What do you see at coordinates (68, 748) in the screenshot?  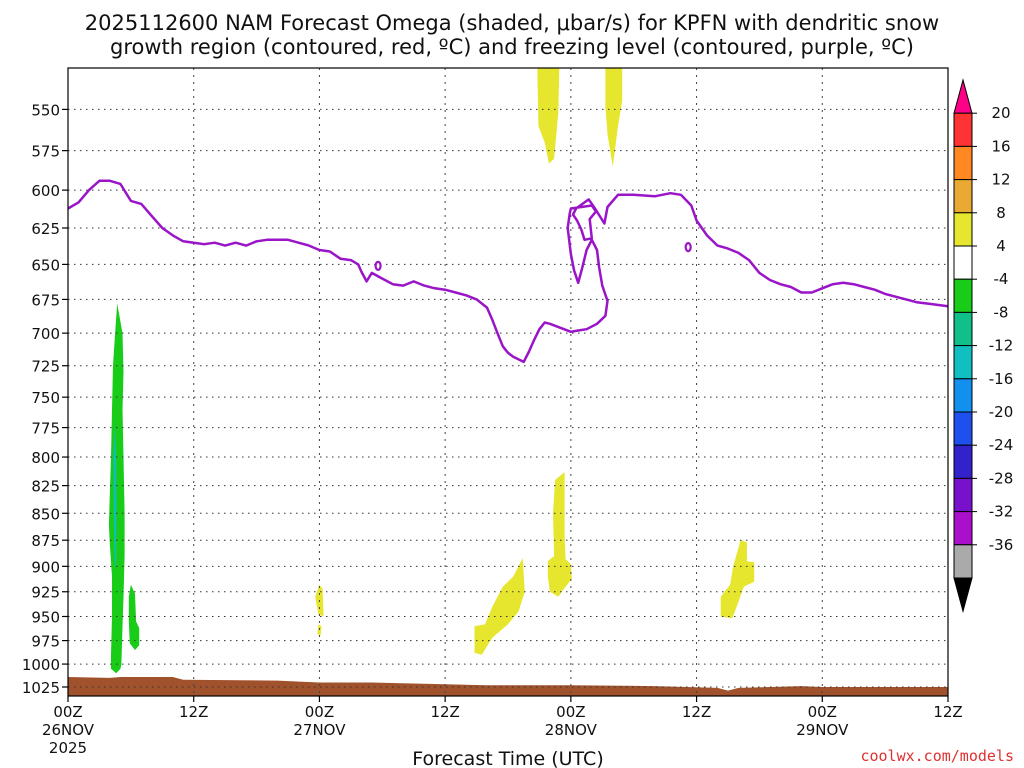 I see `year-tick-label: 2025` at bounding box center [68, 748].